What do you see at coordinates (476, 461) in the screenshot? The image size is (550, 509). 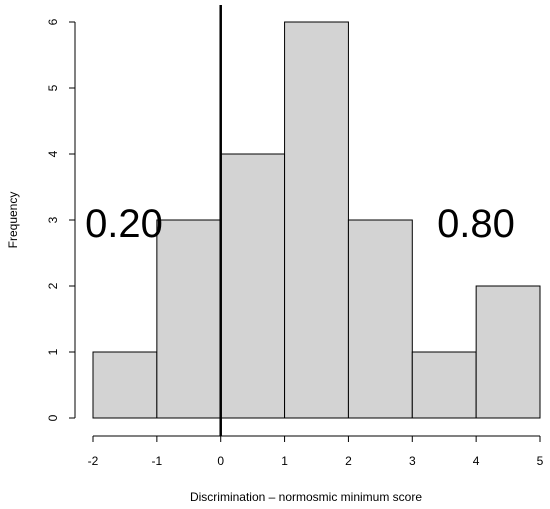 I see `x-tick-label: 4` at bounding box center [476, 461].